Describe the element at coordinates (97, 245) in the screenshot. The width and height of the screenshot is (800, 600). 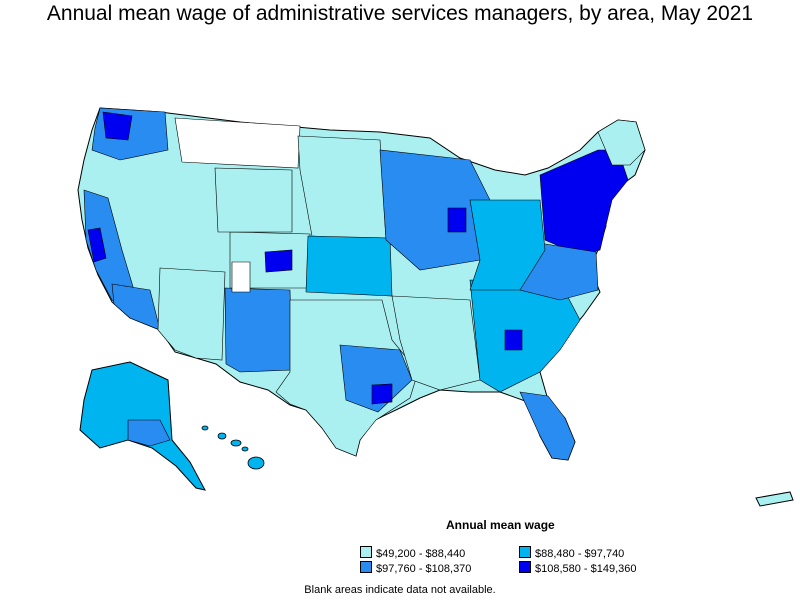
I see `bay-area-region` at that location.